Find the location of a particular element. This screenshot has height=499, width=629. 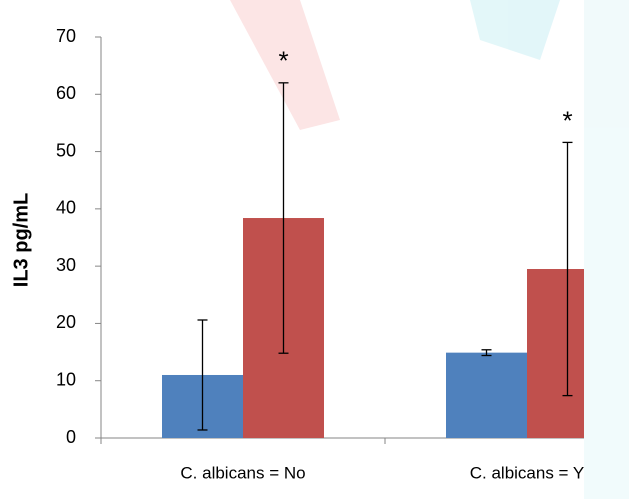

y-tick-label: 0 is located at coordinates (71, 437).